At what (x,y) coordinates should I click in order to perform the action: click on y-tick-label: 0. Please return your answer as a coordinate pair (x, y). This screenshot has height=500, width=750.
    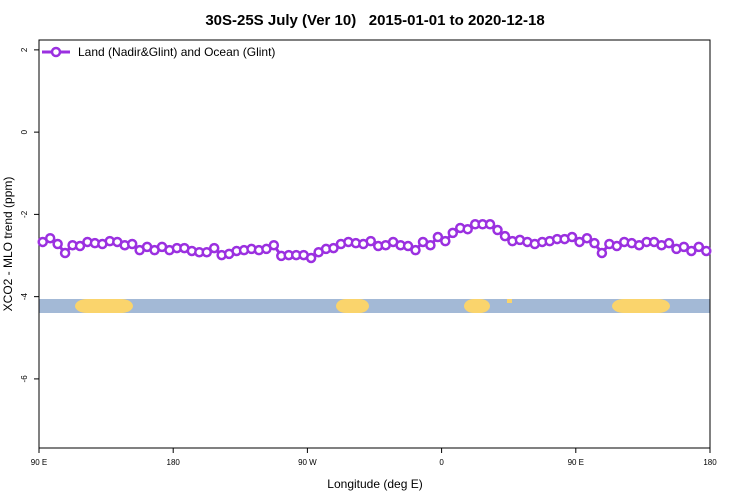
    Looking at the image, I should click on (24, 131).